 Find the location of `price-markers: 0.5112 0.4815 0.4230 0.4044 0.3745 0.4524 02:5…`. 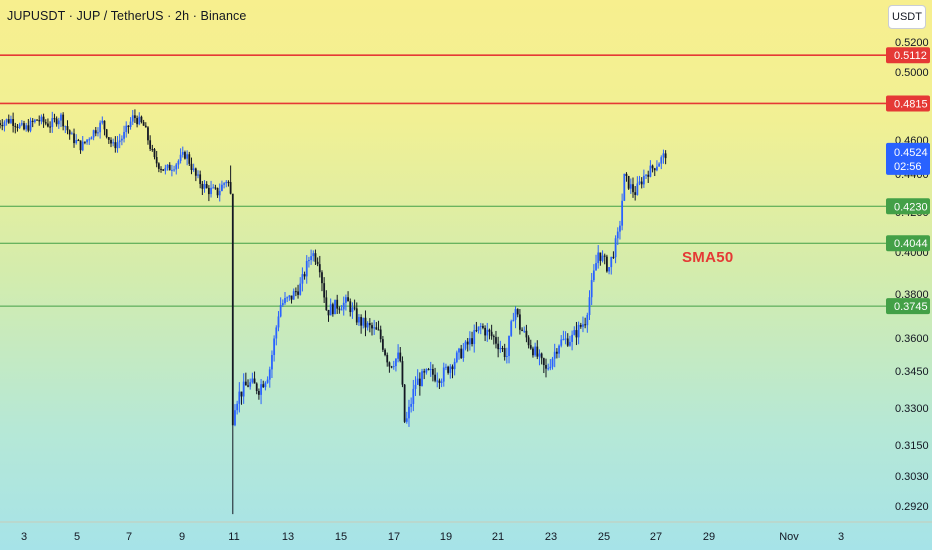

price-markers: 0.5112 0.4815 0.4230 0.4044 0.3745 0.4524 02:5… is located at coordinates (908, 181).